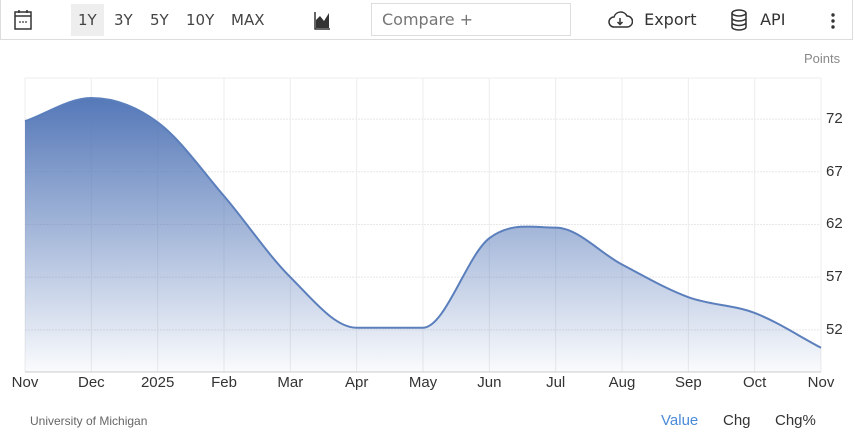 The width and height of the screenshot is (855, 439). Describe the element at coordinates (754, 382) in the screenshot. I see `x-tick-label: Oct` at that location.